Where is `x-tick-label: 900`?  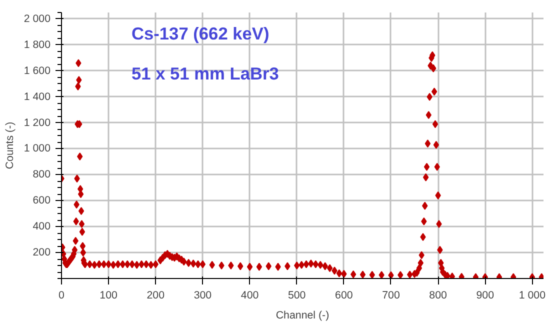 x-tick-label: 900 is located at coordinates (485, 296).